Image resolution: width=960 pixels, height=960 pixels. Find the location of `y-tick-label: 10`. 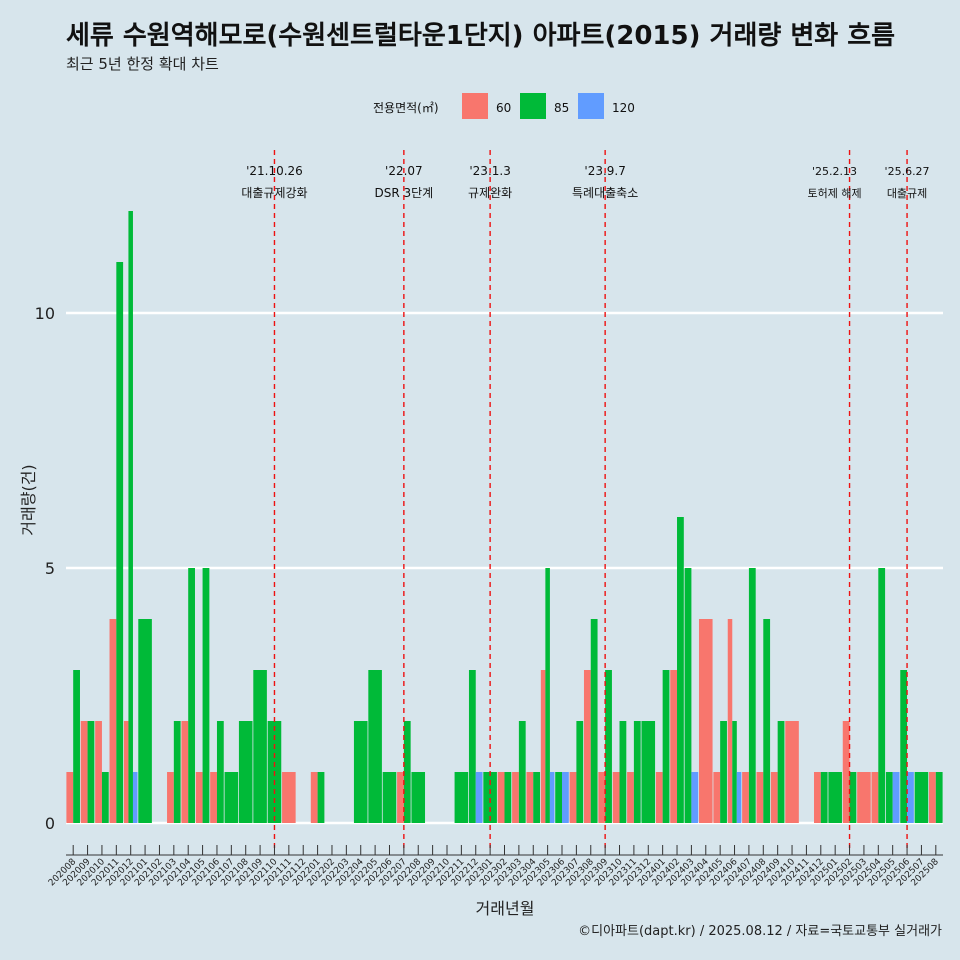

y-tick-label: 10 is located at coordinates (45, 313).